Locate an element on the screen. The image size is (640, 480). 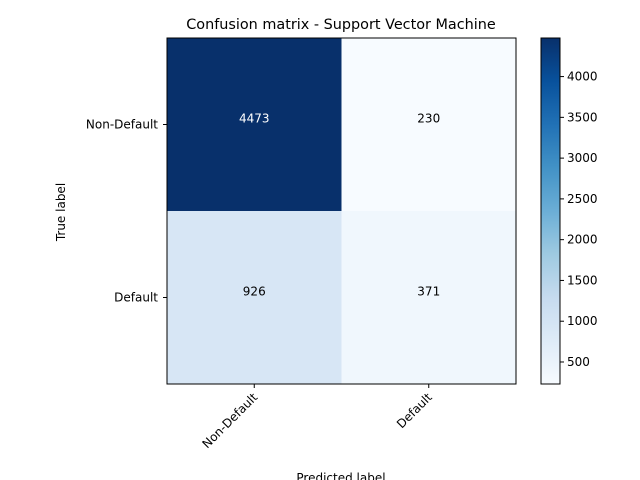
colorbar is located at coordinates (550, 211).